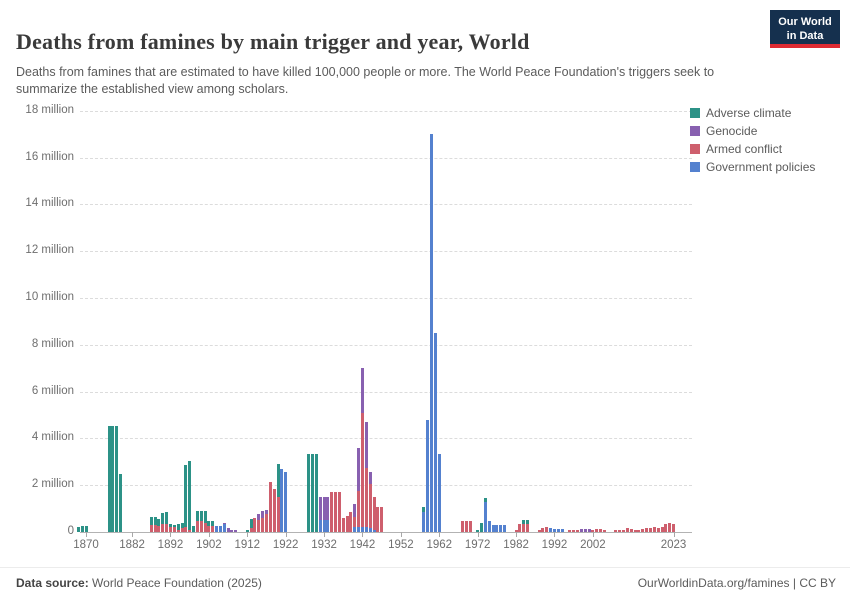  What do you see at coordinates (639, 530) in the screenshot?
I see `bar-segment-2014` at bounding box center [639, 530].